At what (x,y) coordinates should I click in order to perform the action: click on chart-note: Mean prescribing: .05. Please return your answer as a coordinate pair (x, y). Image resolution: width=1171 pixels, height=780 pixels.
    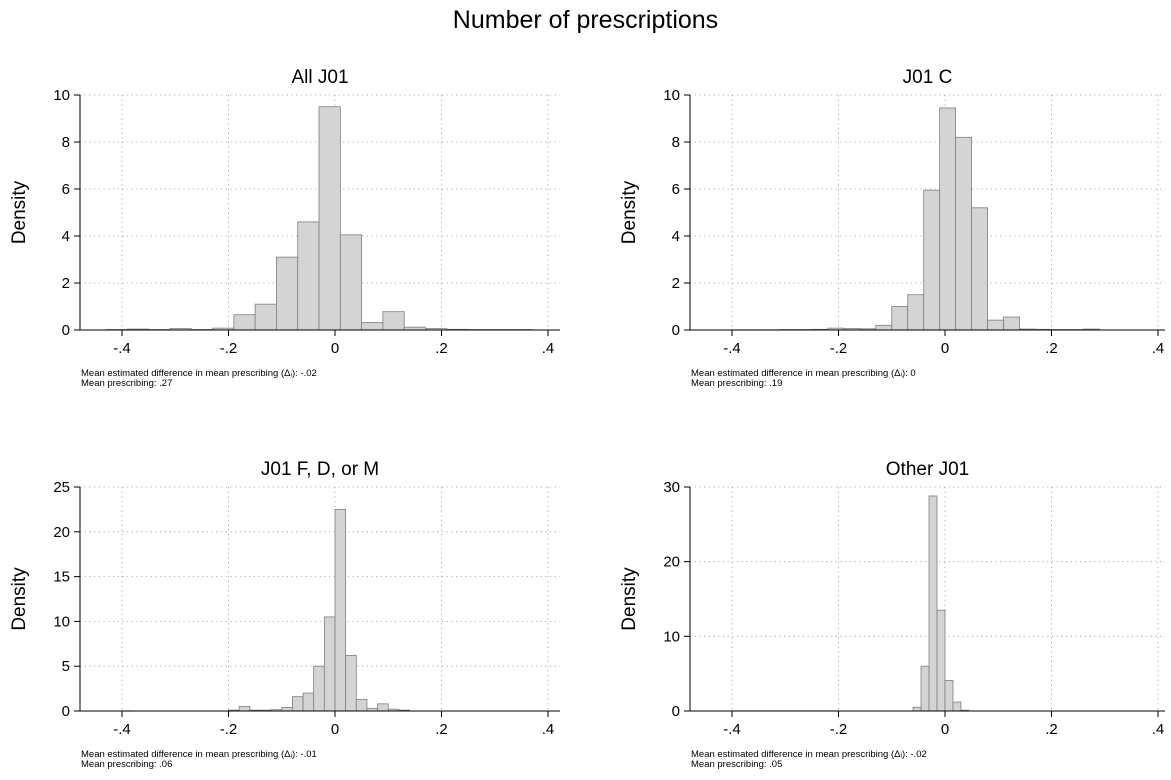
    Looking at the image, I should click on (736, 764).